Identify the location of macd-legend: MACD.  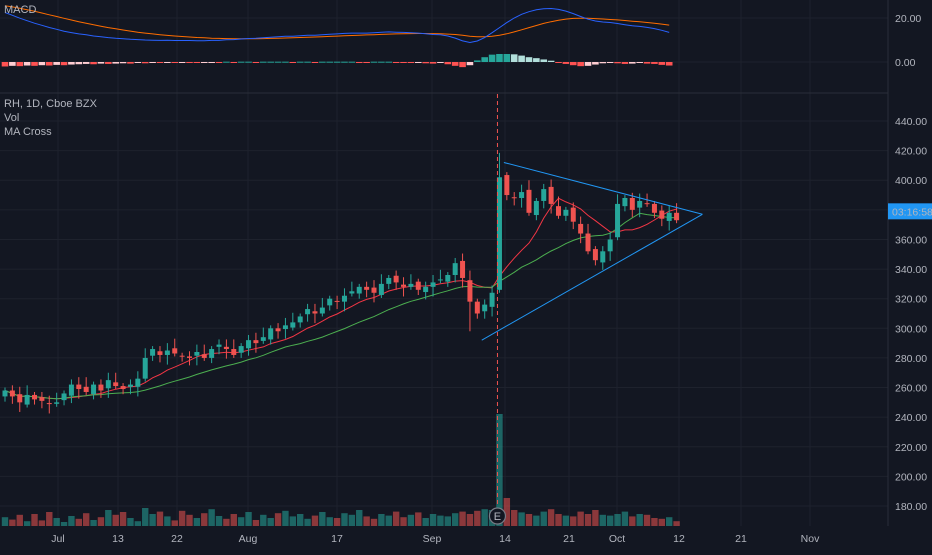
(20, 10).